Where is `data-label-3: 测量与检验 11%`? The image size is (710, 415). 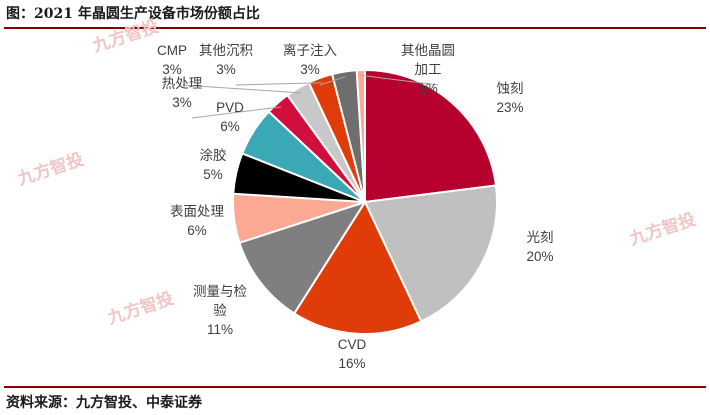
data-label-3: 测量与检验 11% is located at coordinates (220, 310).